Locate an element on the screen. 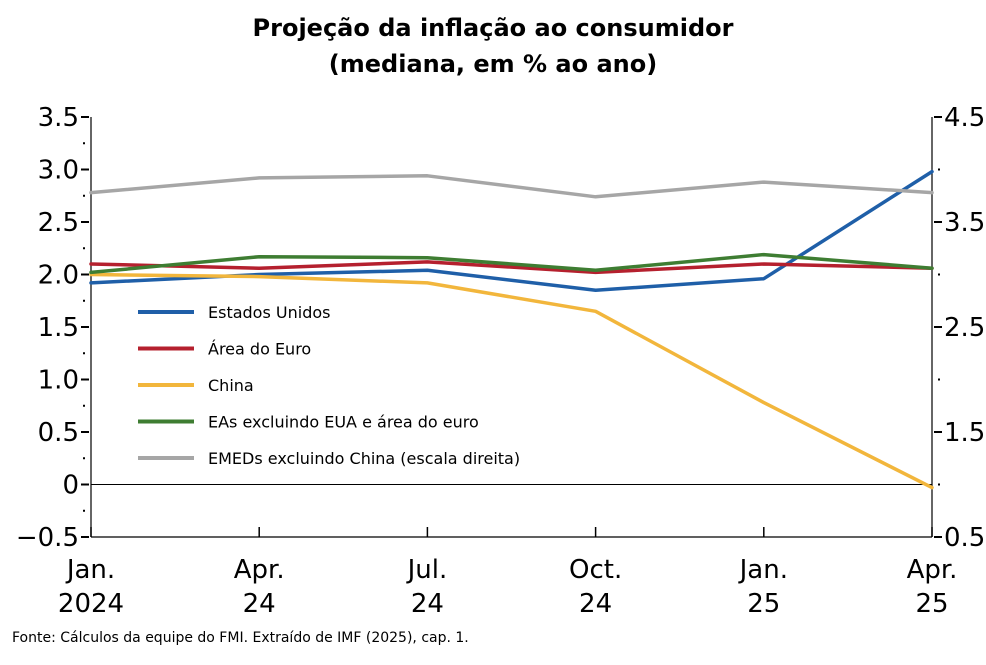  y-right-tick-label: 3.5 is located at coordinates (964, 223).